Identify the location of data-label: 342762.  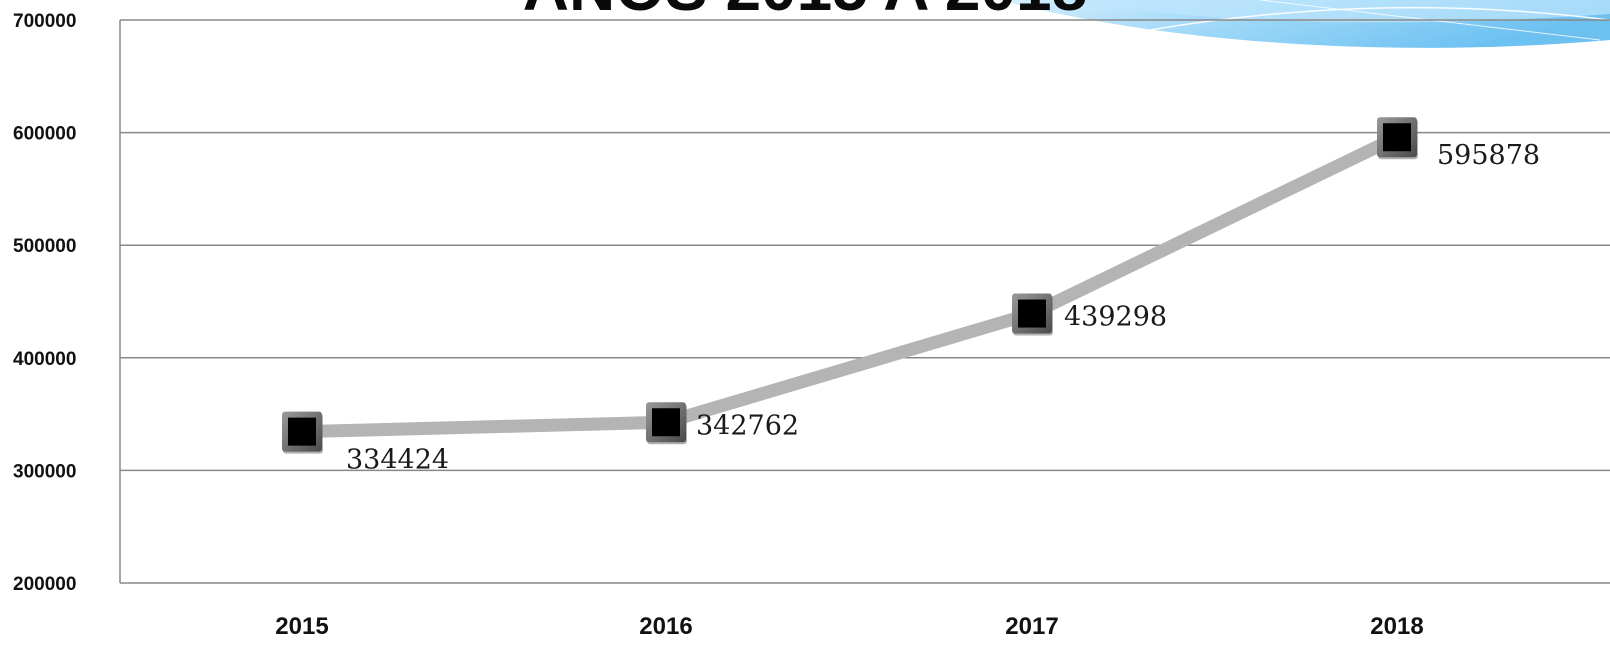
(747, 425).